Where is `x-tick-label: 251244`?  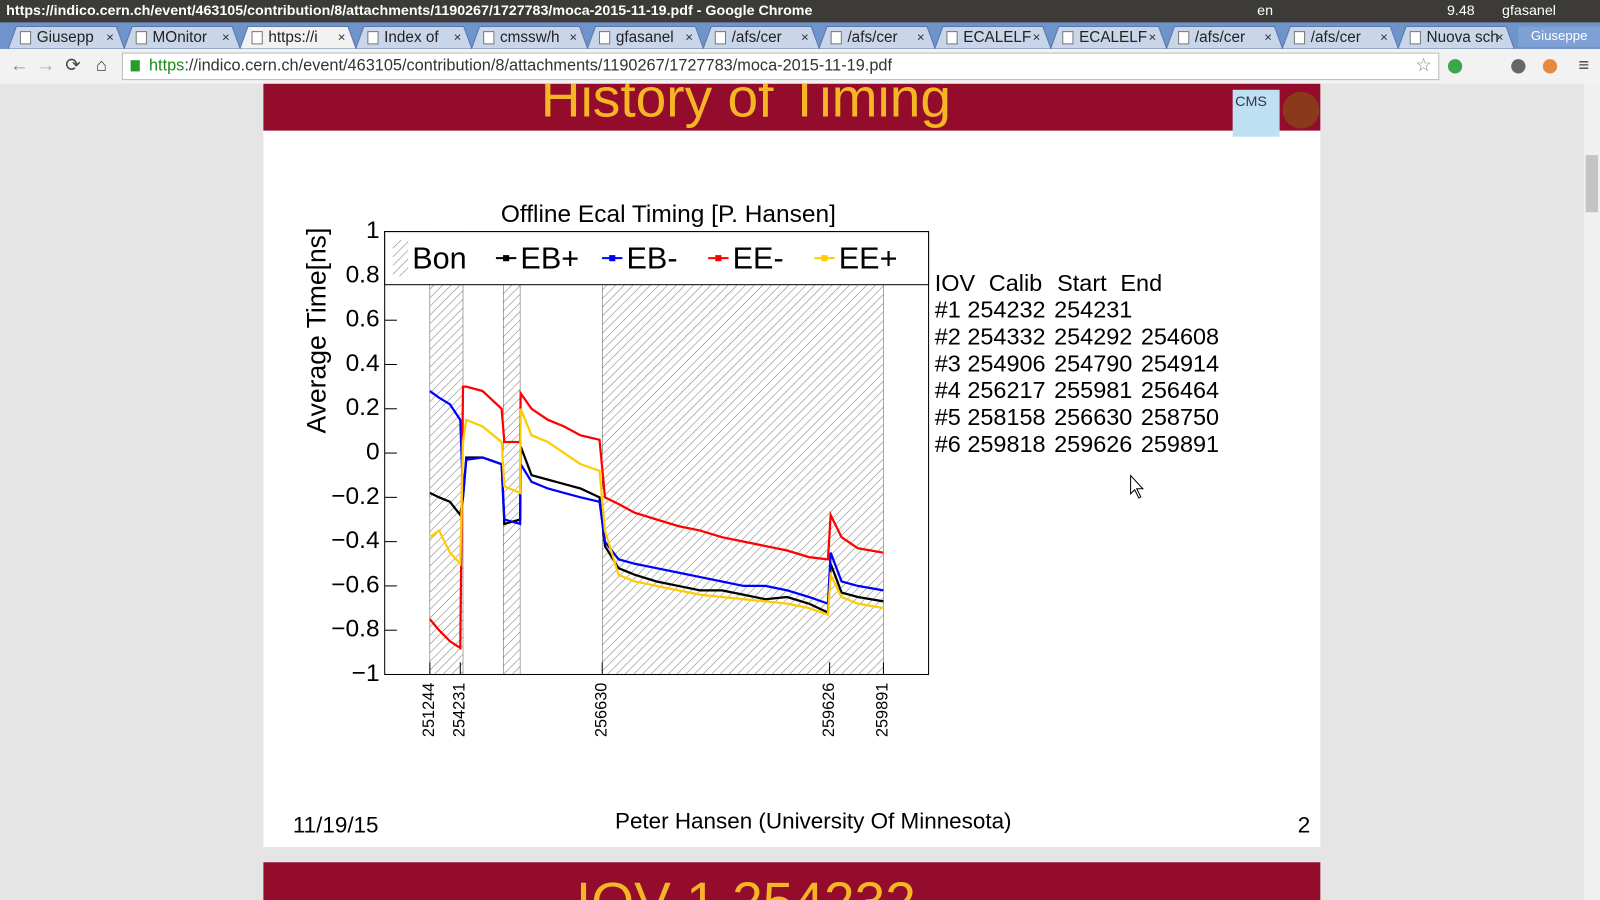 x-tick-label: 251244 is located at coordinates (429, 710).